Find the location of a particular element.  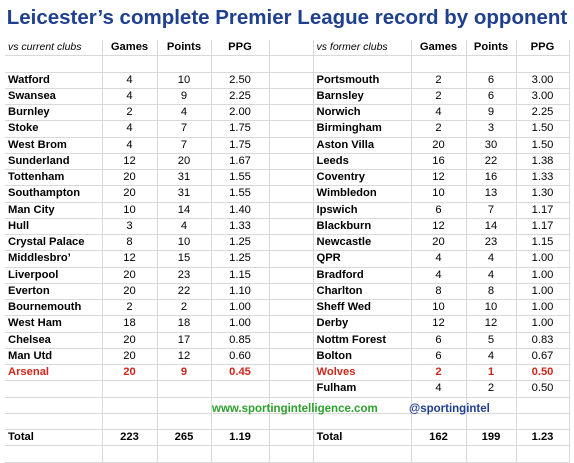

former-club-games: 12 is located at coordinates (439, 178).